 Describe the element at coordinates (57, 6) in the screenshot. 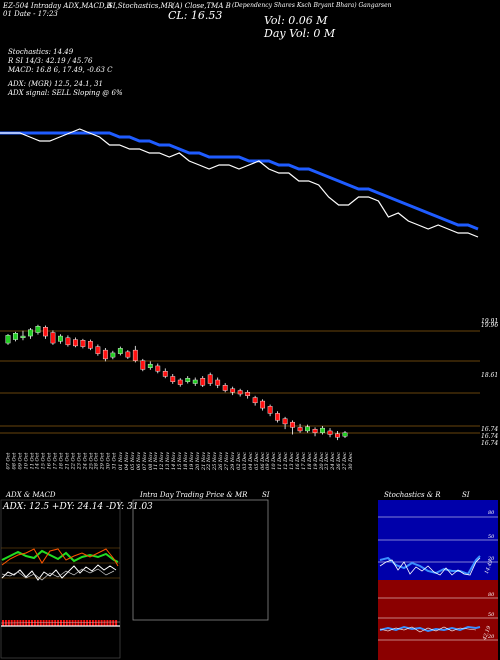

I see `ticker-line: EZ-504 Intraday ADX,MACD,B` at that location.